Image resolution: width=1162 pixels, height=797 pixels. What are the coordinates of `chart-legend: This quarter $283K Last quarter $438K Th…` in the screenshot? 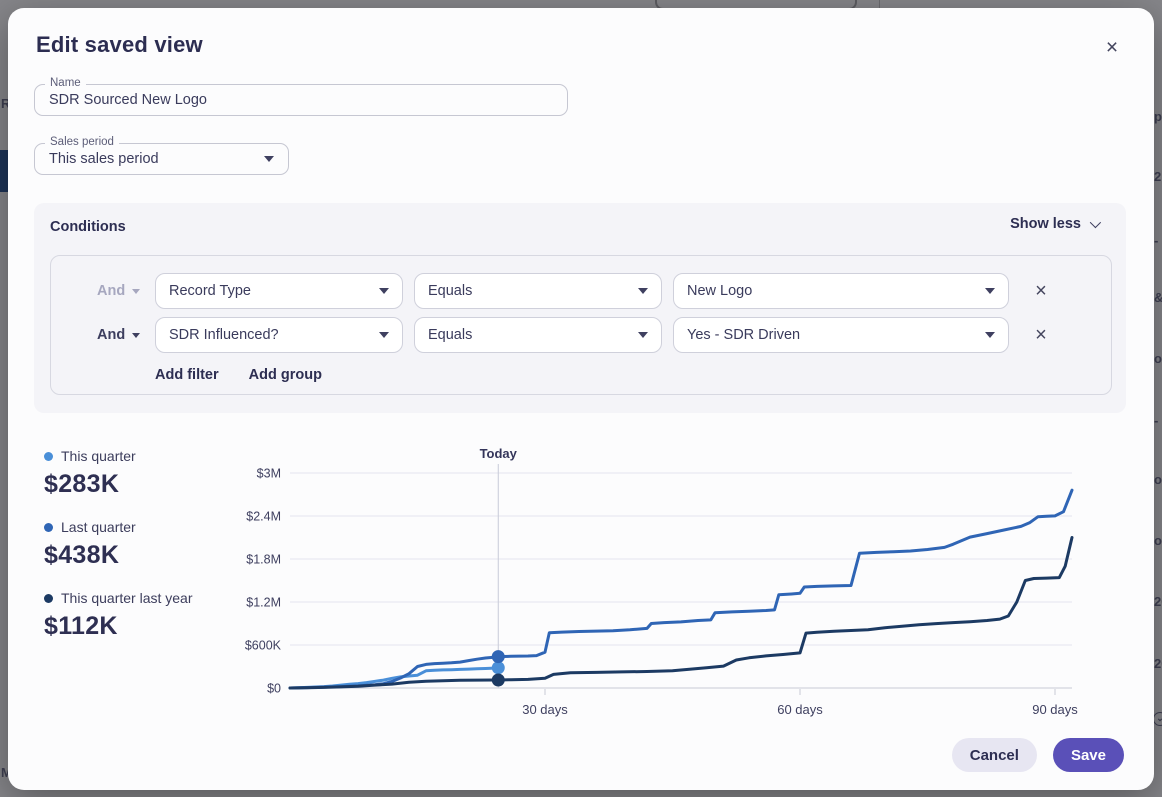 It's located at (139, 554).